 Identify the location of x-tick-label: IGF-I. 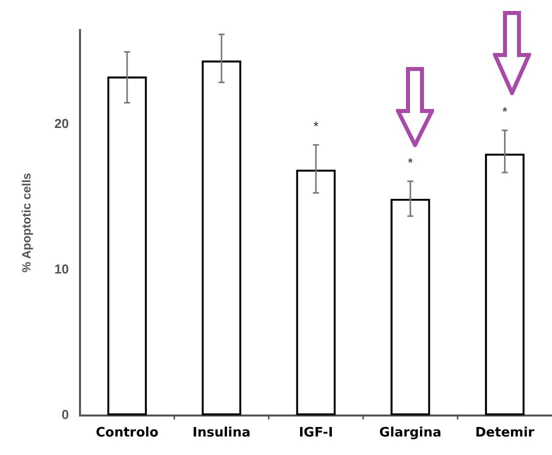
(316, 433).